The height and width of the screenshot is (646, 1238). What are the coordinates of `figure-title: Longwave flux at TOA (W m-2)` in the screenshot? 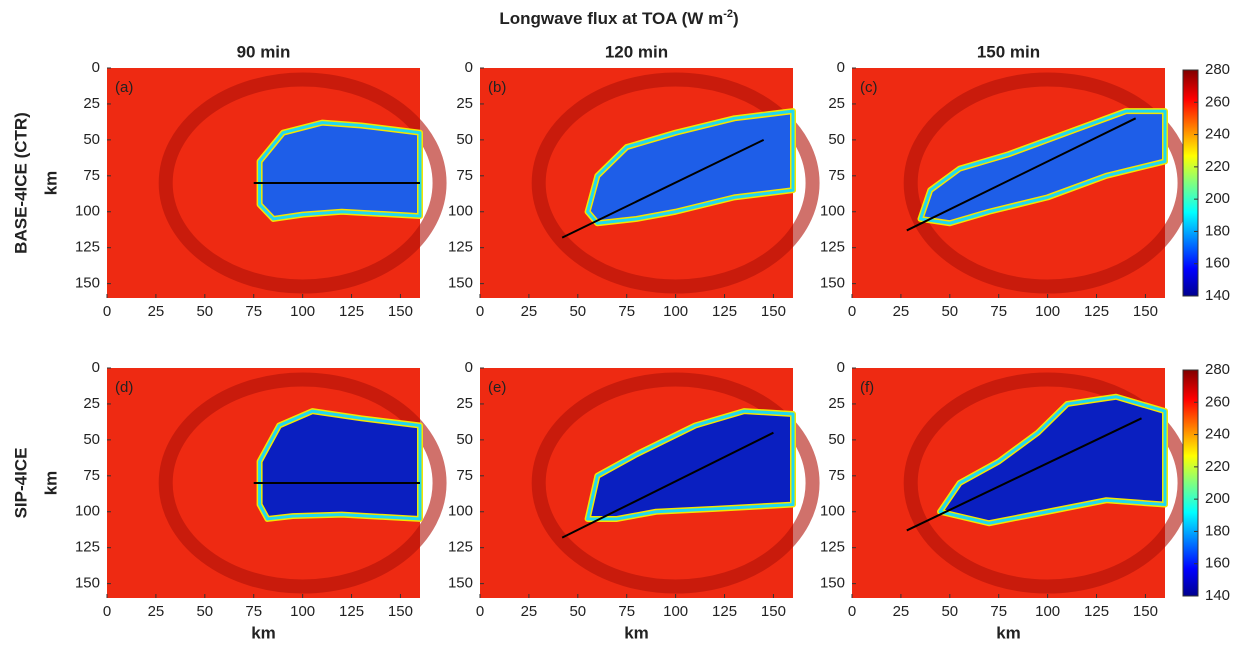 It's located at (618, 18).